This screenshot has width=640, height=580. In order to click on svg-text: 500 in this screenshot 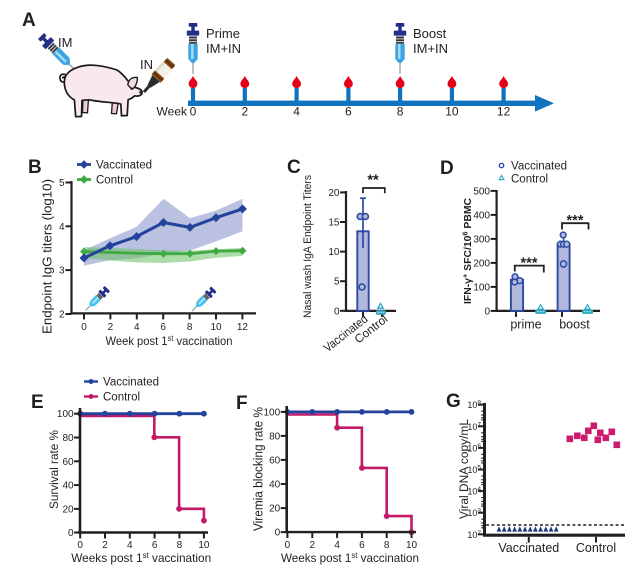, I will do `click(481, 191)`.